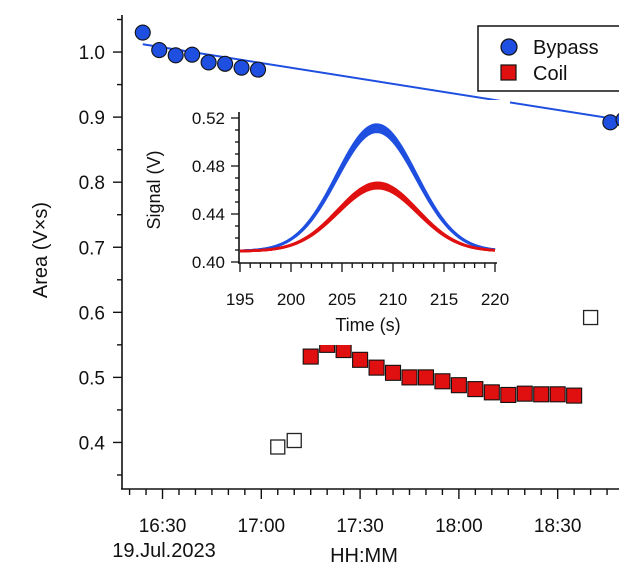 This screenshot has height=574, width=619. I want to click on legend-label-coil: Coil, so click(550, 74).